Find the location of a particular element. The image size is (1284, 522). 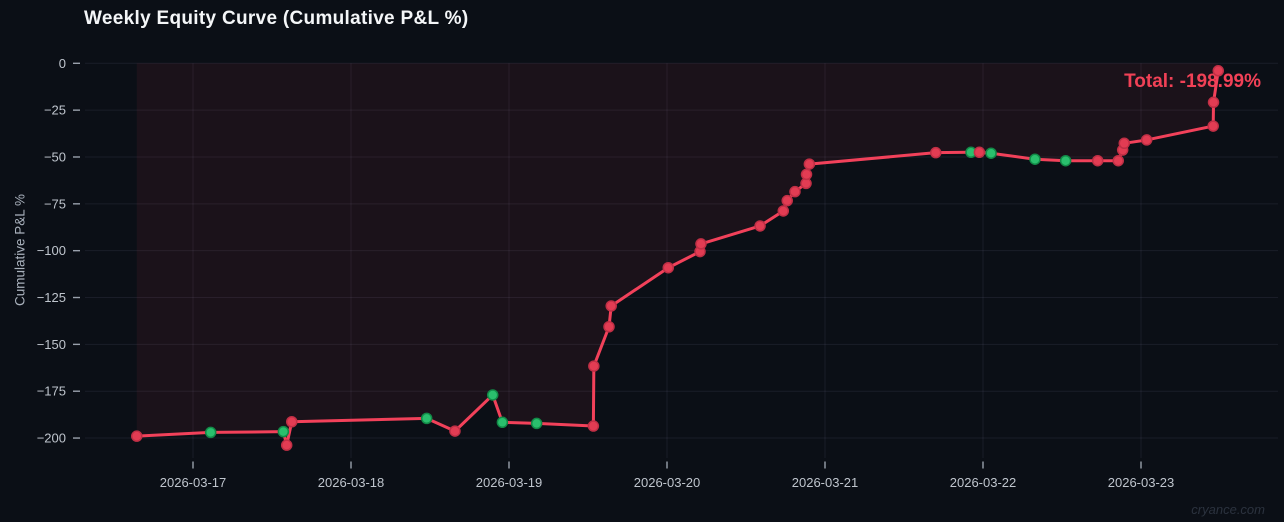

x-tick-label: 2026-03-21 is located at coordinates (825, 482).